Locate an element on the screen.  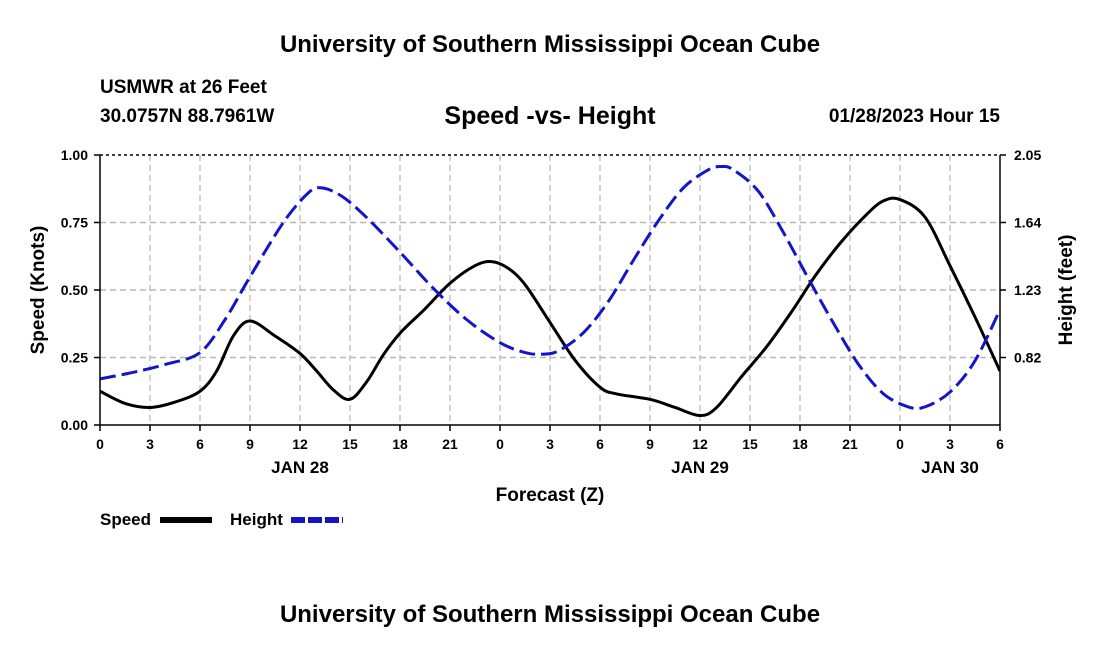
x-axis-label: Forecast (Z) is located at coordinates (550, 495).